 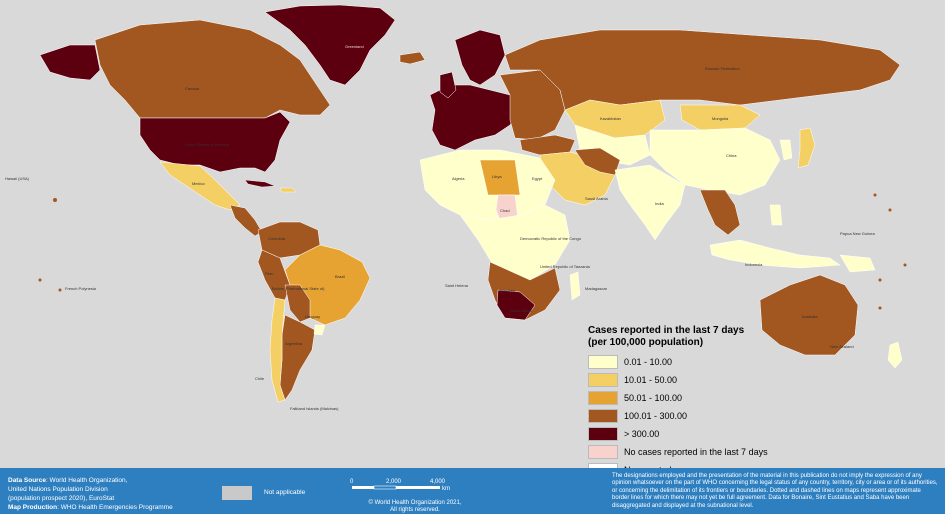 What do you see at coordinates (642, 434) in the screenshot?
I see `legend-label: > 300.00` at bounding box center [642, 434].